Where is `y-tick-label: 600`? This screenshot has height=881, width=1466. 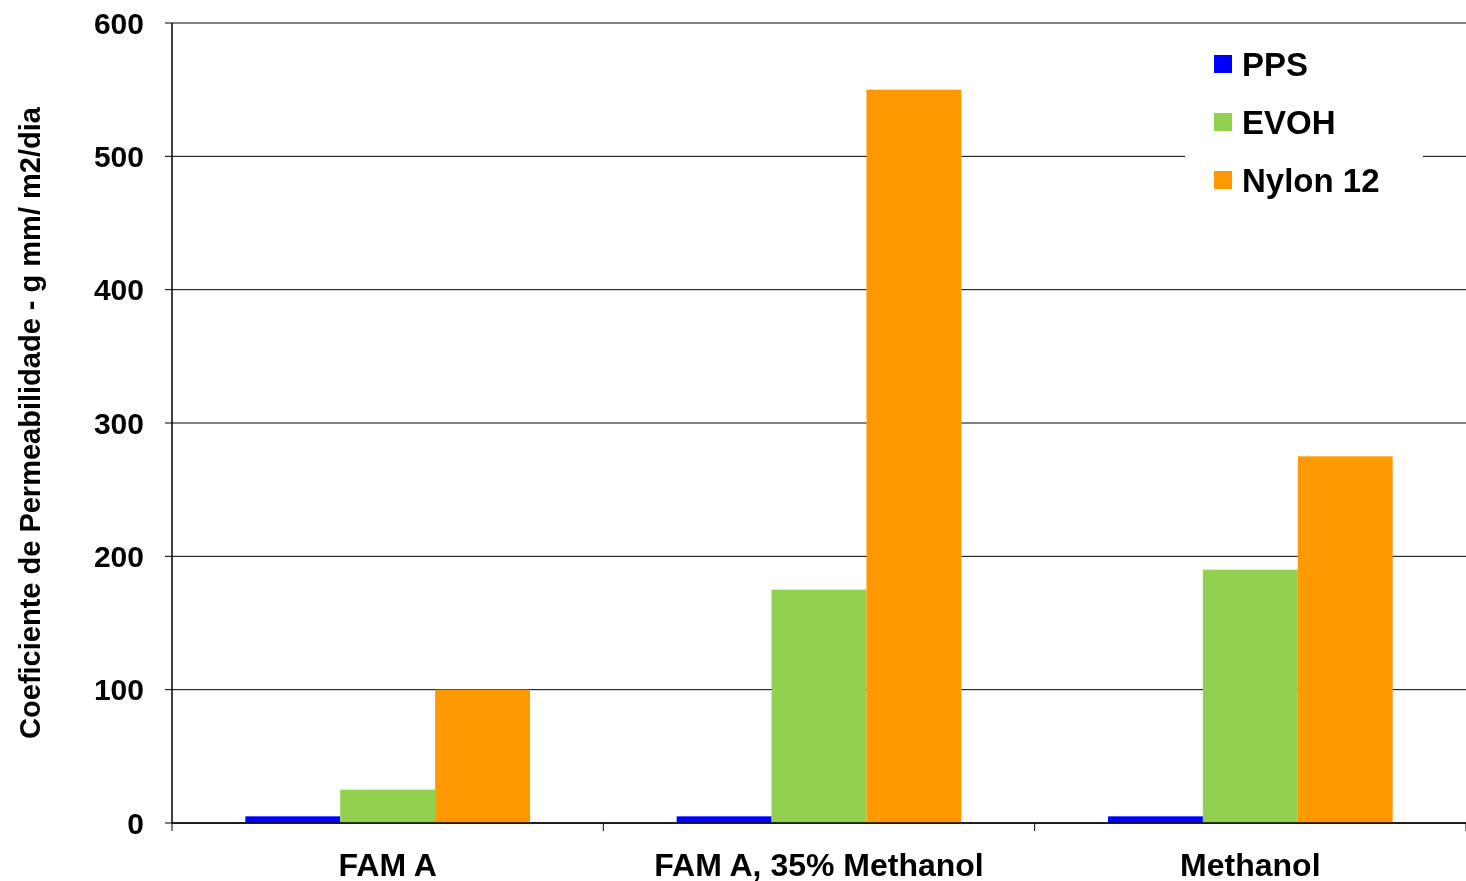 y-tick-label: 600 is located at coordinates (118, 23).